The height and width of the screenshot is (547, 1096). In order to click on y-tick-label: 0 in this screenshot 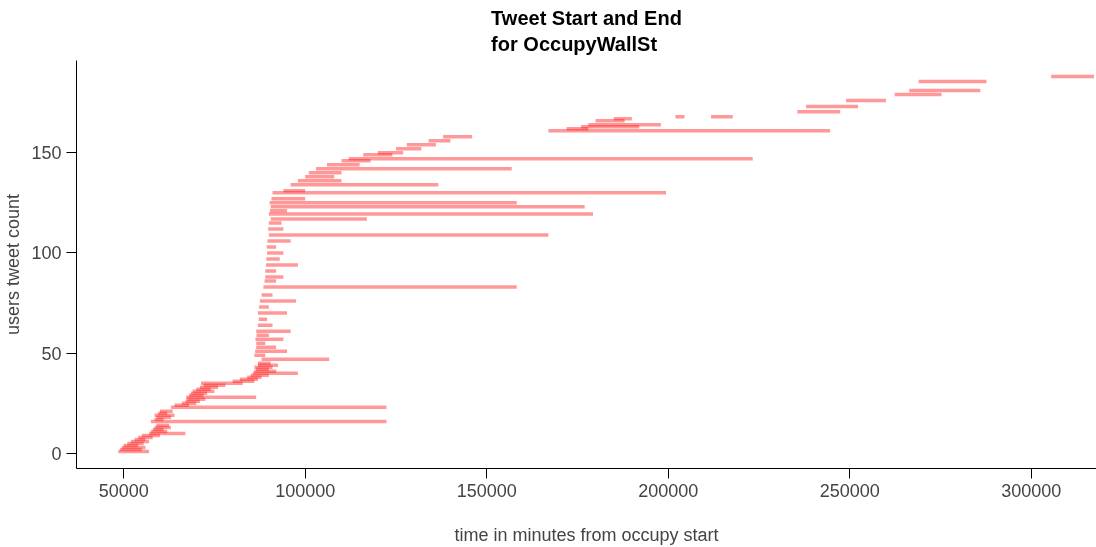, I will do `click(56, 453)`.